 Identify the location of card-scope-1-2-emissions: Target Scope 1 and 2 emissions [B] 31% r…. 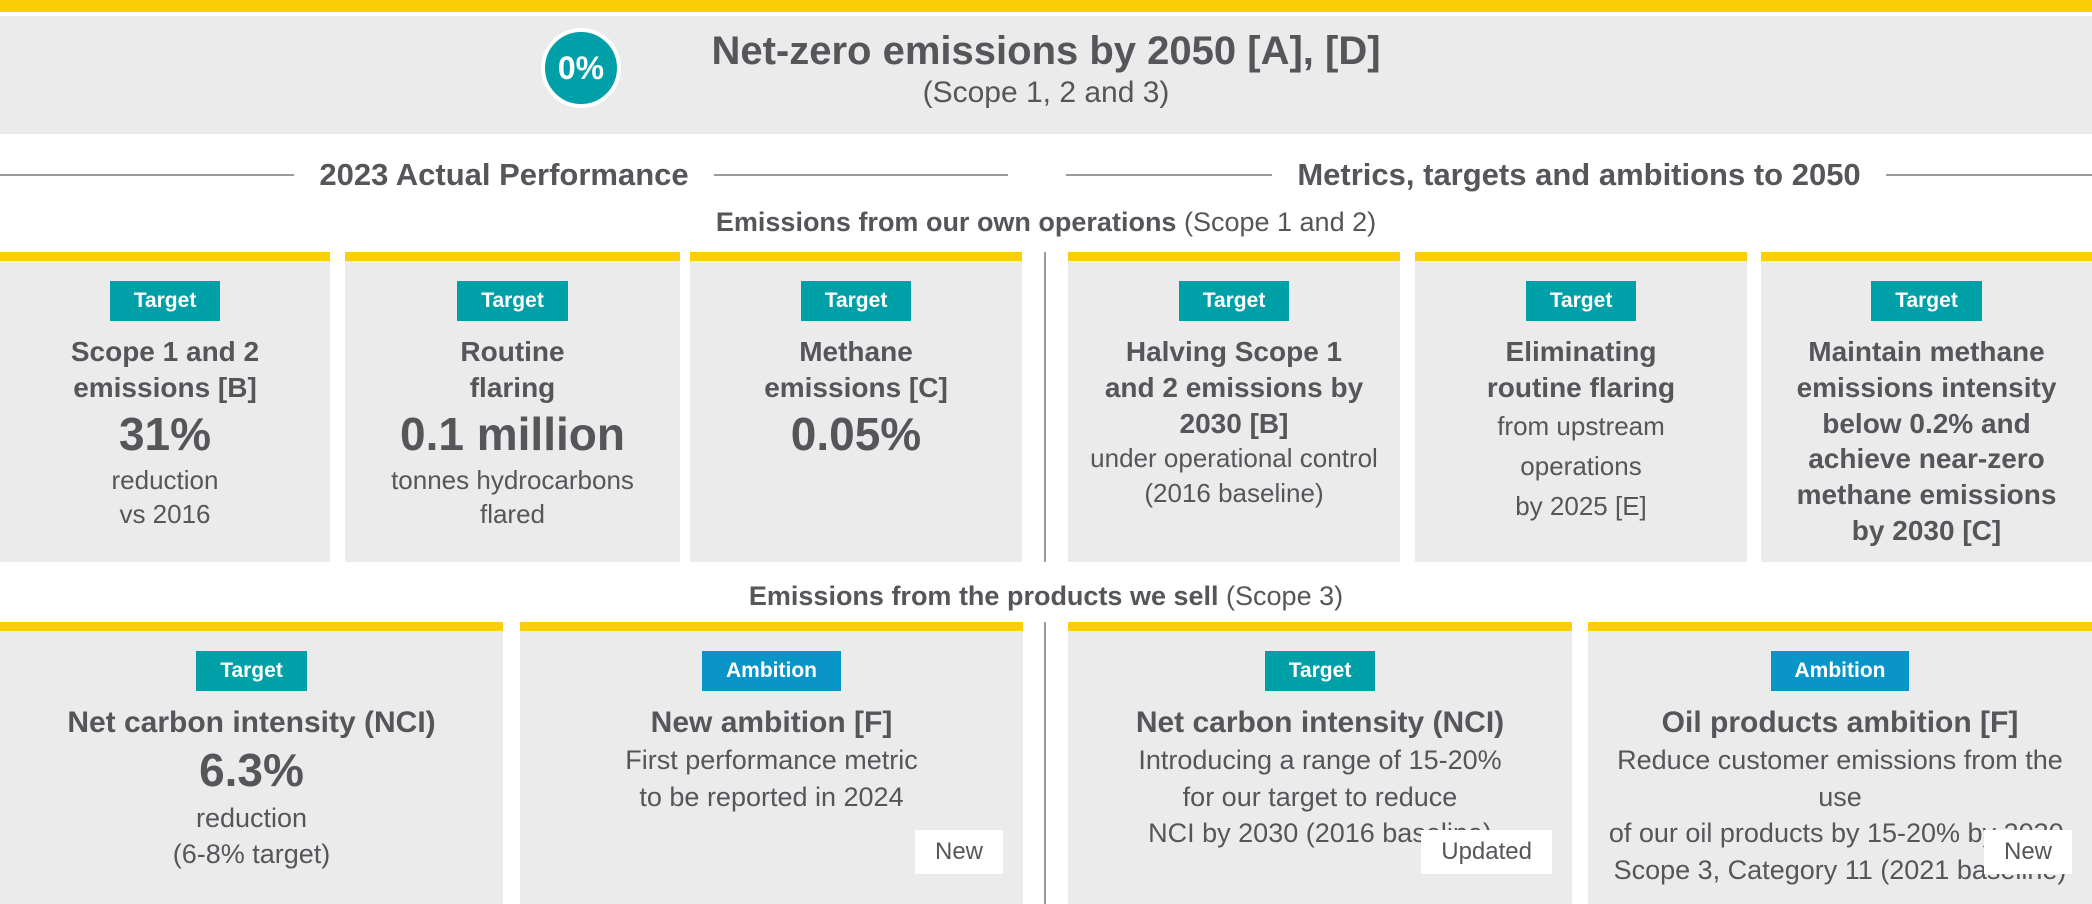
(165, 407).